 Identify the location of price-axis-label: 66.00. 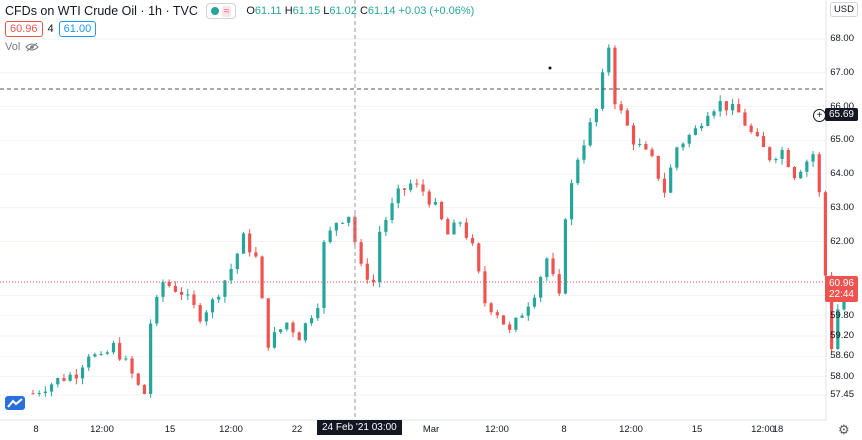
(842, 106).